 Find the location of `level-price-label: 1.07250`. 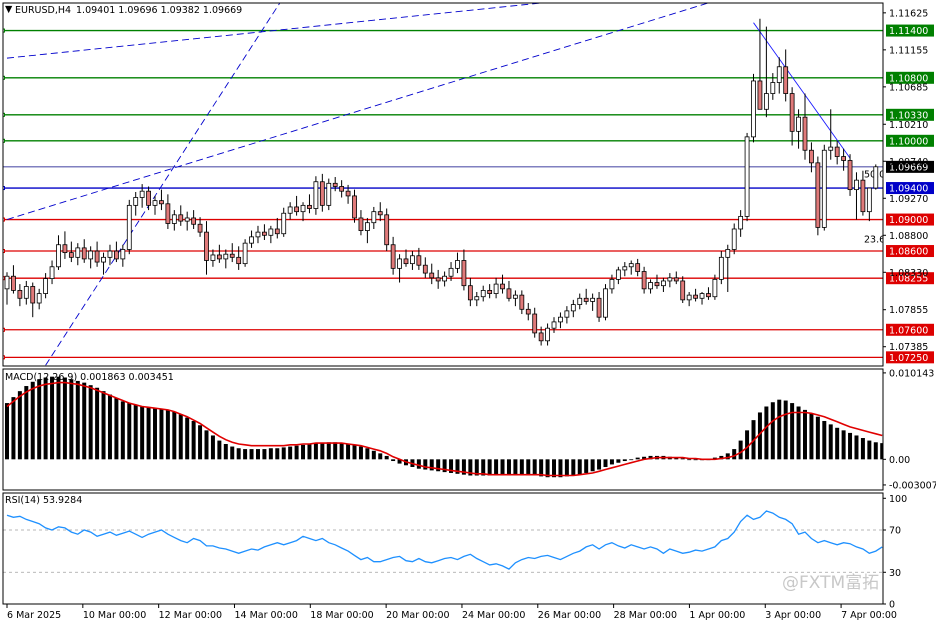

level-price-label: 1.07250 is located at coordinates (908, 358).